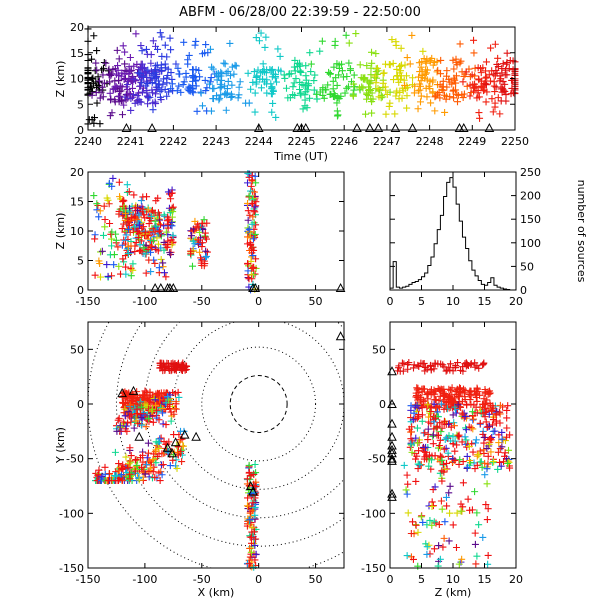 This screenshot has width=600, height=600. I want to click on hvt-station-marker, so click(305, 127).